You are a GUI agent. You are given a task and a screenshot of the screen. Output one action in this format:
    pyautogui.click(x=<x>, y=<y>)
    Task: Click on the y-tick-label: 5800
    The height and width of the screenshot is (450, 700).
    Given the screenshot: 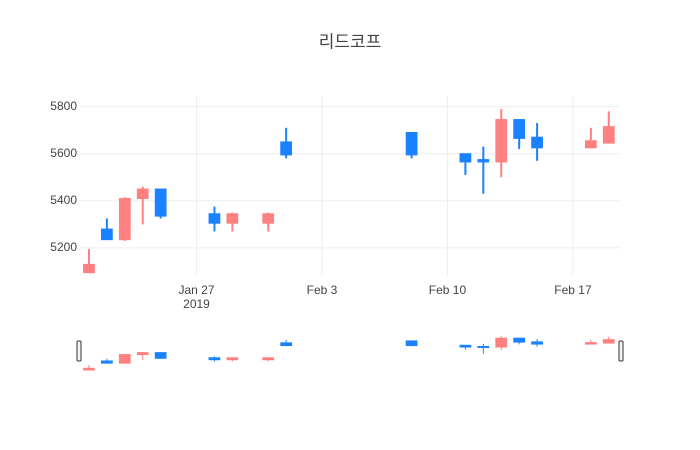 What is the action you would take?
    pyautogui.click(x=63, y=106)
    